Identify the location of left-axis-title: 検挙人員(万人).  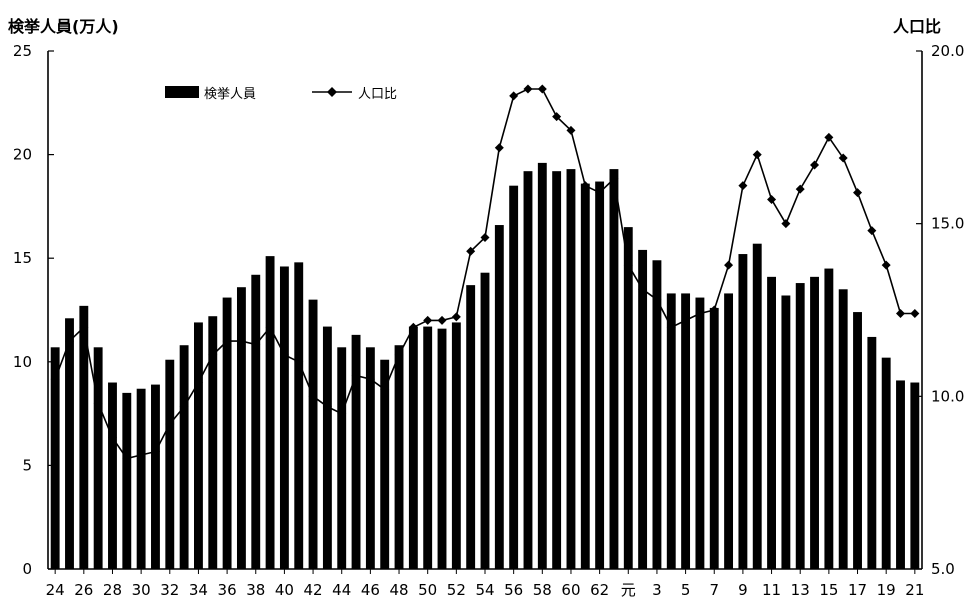
(63, 26).